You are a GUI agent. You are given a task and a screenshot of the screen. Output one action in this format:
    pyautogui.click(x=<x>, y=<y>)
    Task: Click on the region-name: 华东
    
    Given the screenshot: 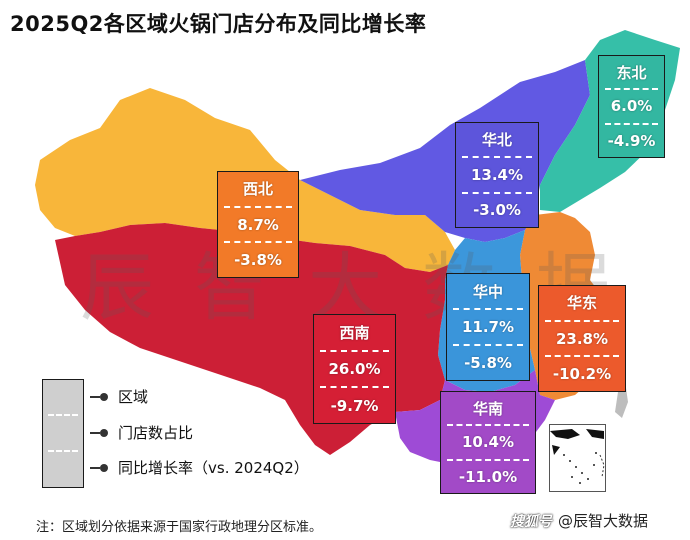 What is the action you would take?
    pyautogui.click(x=581, y=303)
    